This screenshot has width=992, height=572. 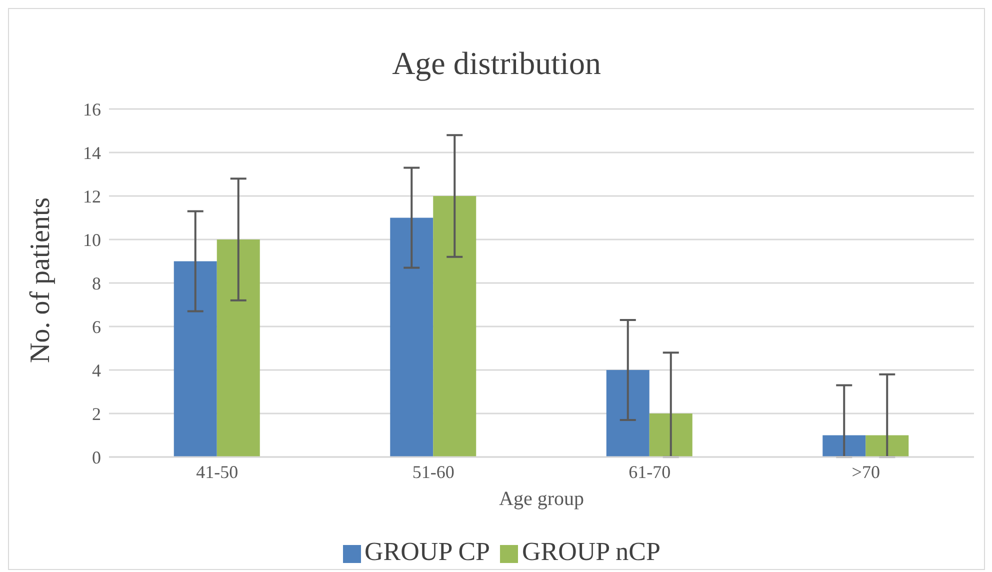 I want to click on x-tick-label: 61-70, so click(x=649, y=472).